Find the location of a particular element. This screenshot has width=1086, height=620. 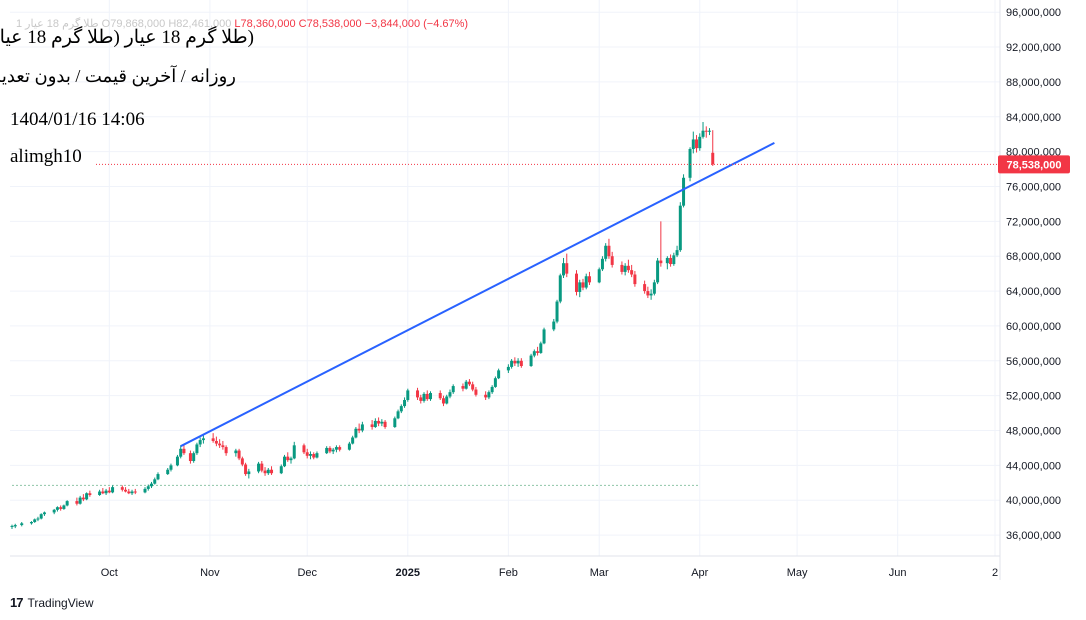

y-tick-label: 92,000,000 is located at coordinates (1033, 48).